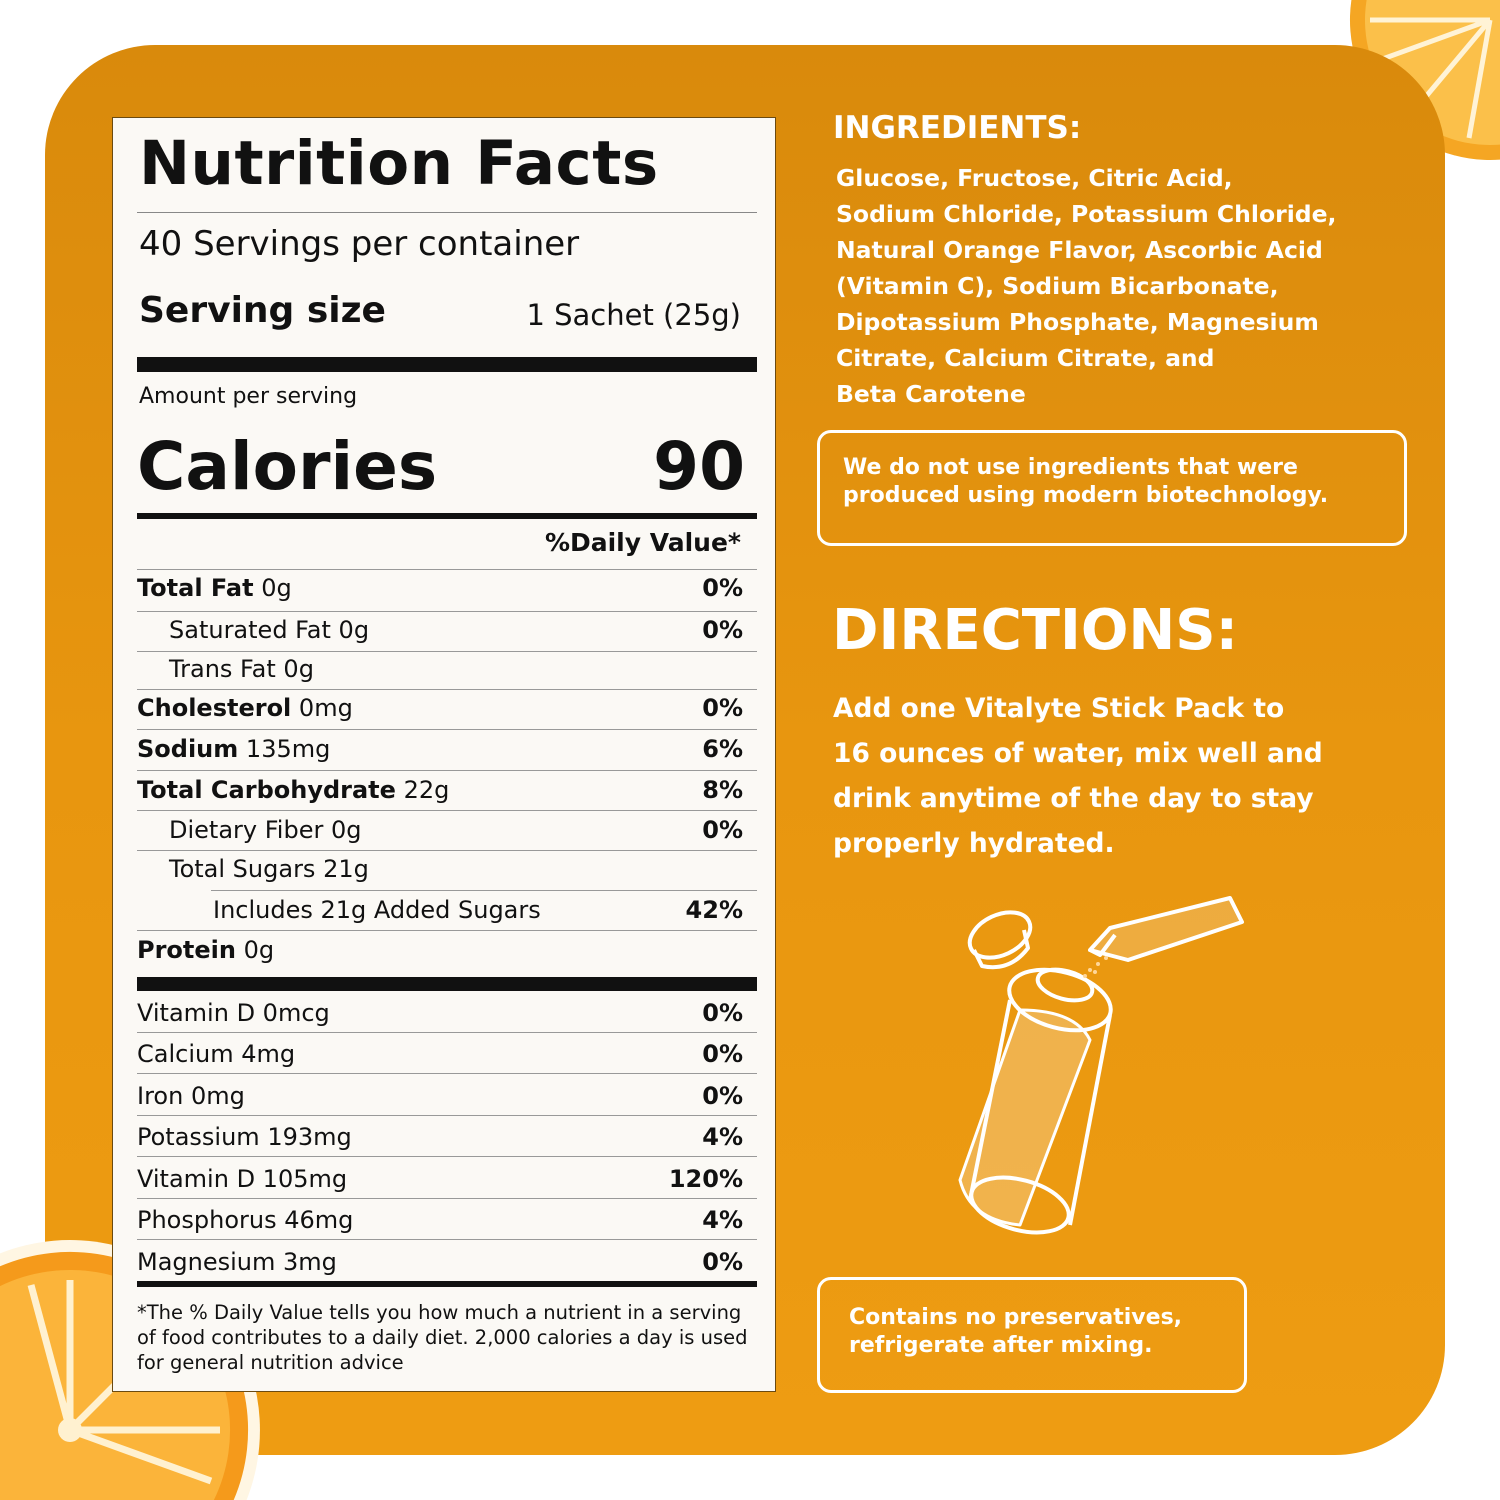 This screenshot has height=1500, width=1500. I want to click on directions-line: properly hydrated., so click(974, 843).